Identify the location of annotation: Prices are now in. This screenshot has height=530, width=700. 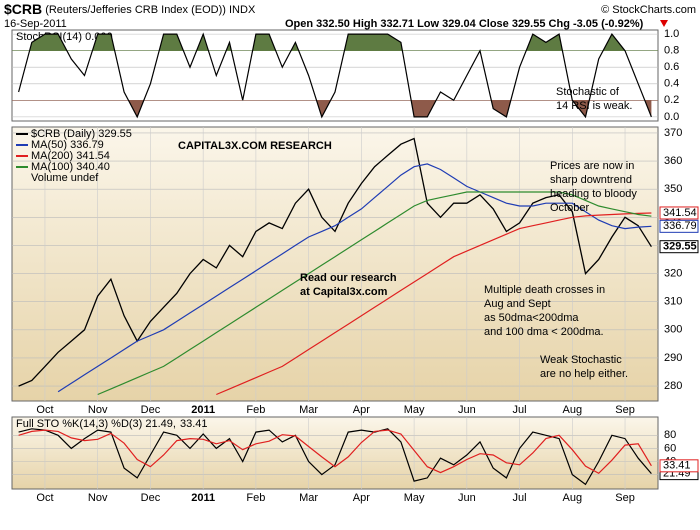
(592, 166).